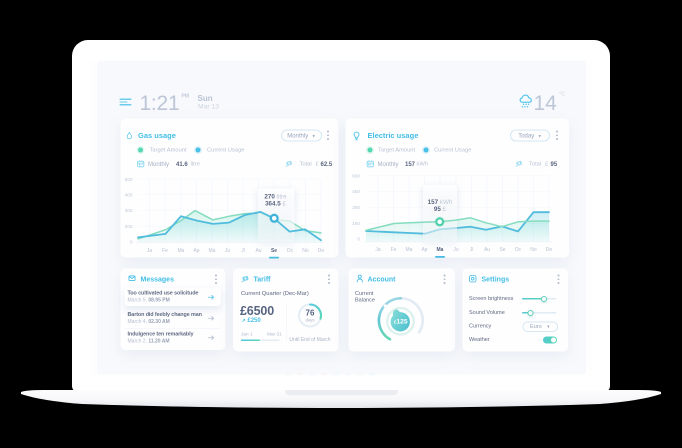 The height and width of the screenshot is (448, 682). I want to click on svg-text: 200, so click(129, 227).